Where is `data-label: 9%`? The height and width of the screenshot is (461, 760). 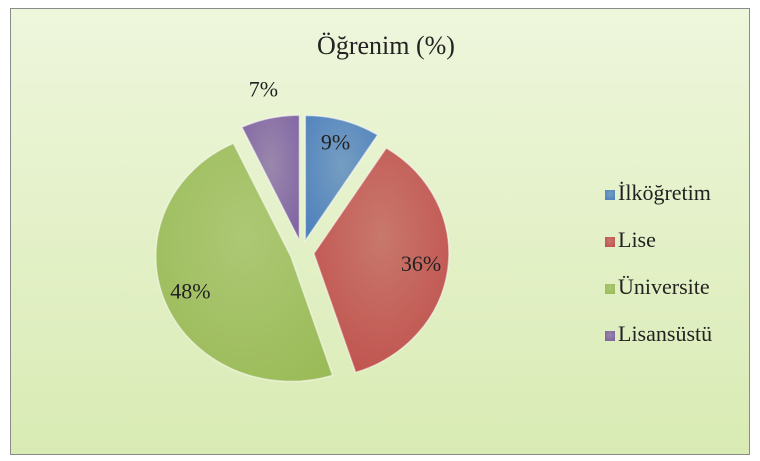
data-label: 9% is located at coordinates (335, 141).